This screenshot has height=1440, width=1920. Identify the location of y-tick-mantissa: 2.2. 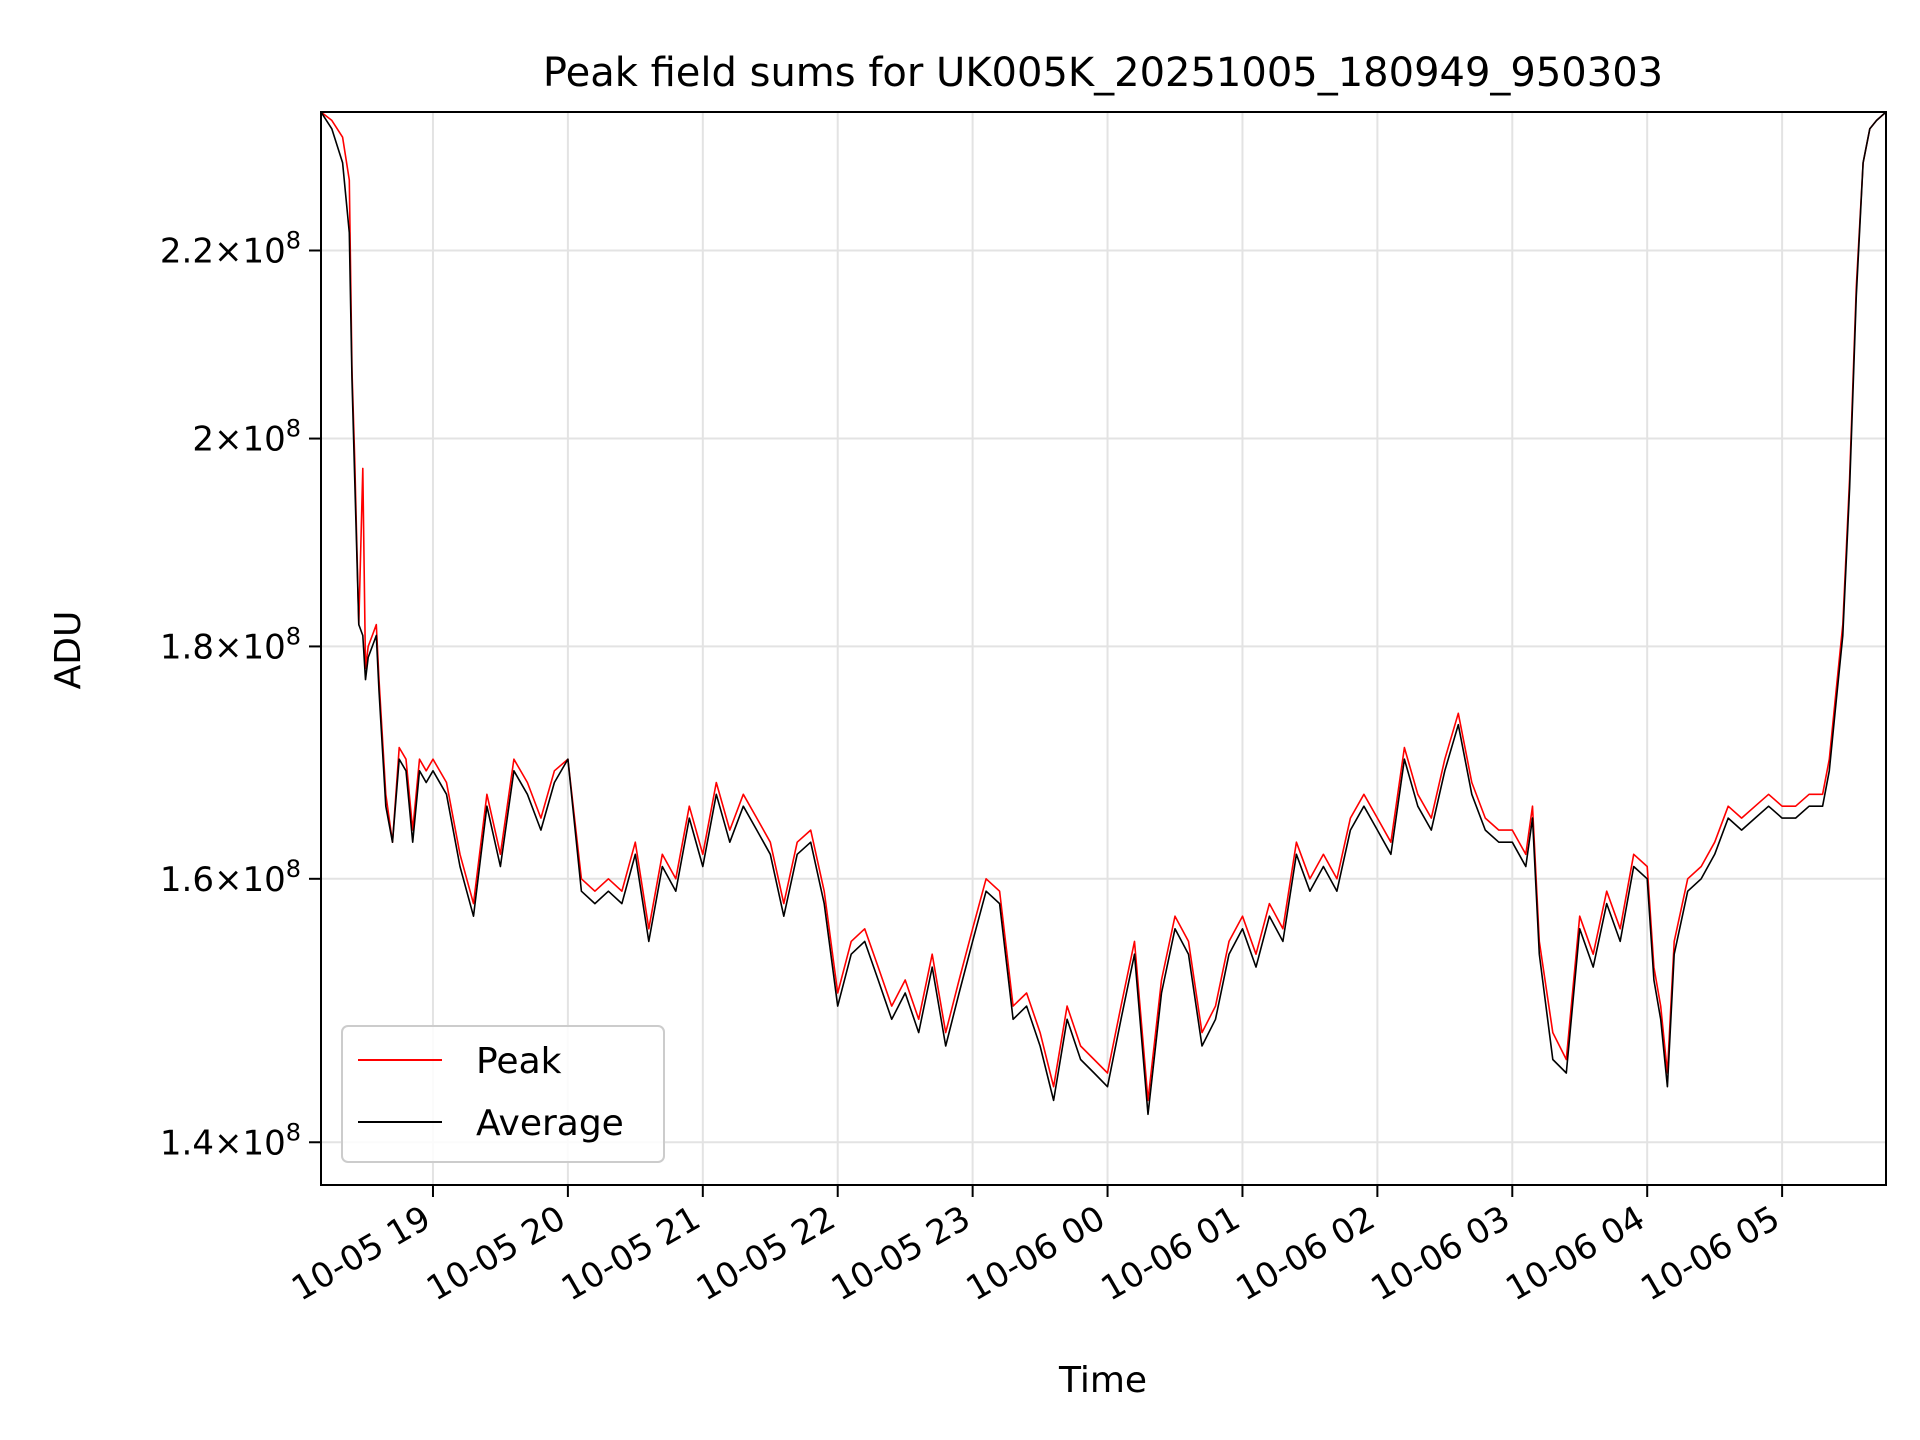
(187, 252).